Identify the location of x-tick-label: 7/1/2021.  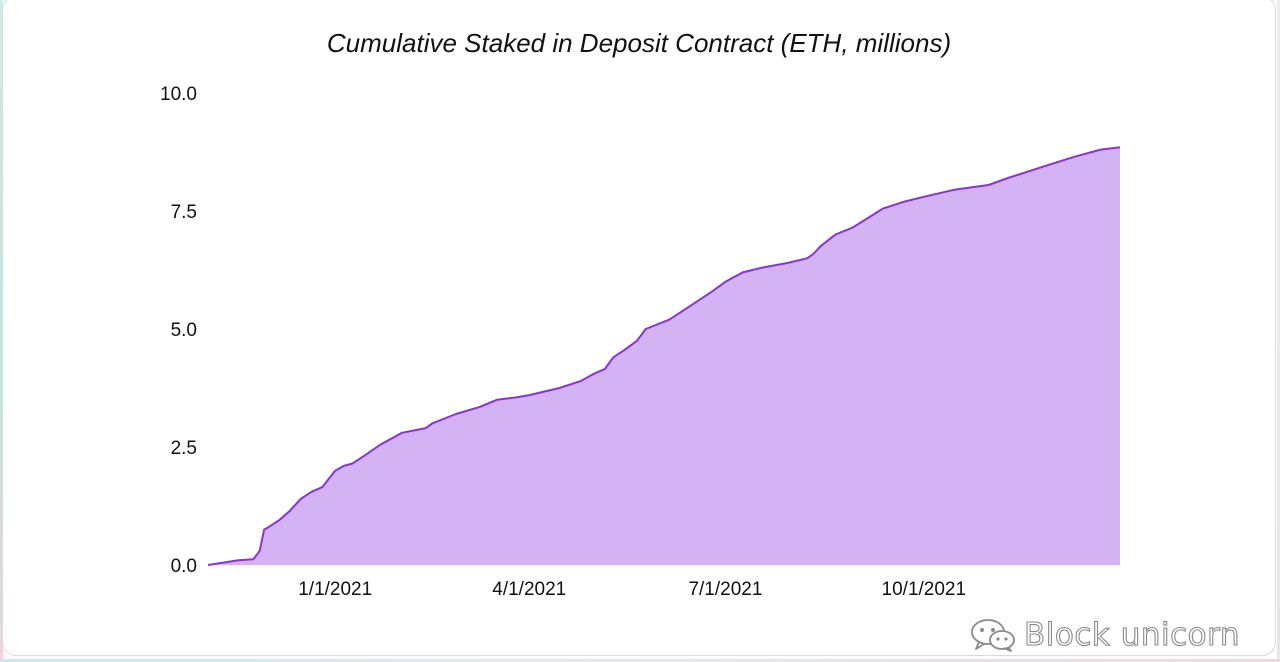
(725, 589).